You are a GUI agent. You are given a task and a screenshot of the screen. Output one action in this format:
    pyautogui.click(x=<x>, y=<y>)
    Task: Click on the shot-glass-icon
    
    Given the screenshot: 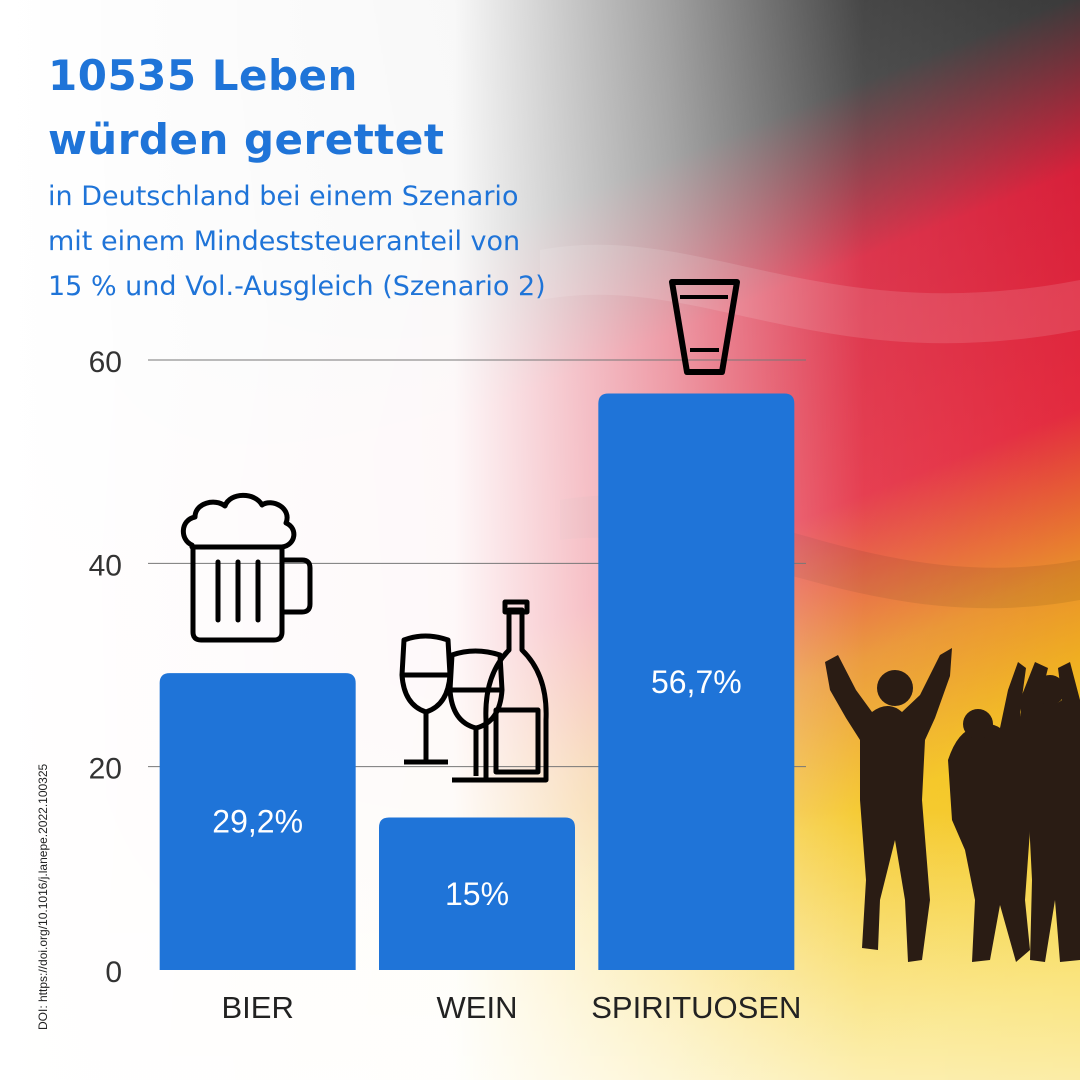 What is the action you would take?
    pyautogui.click(x=704, y=327)
    